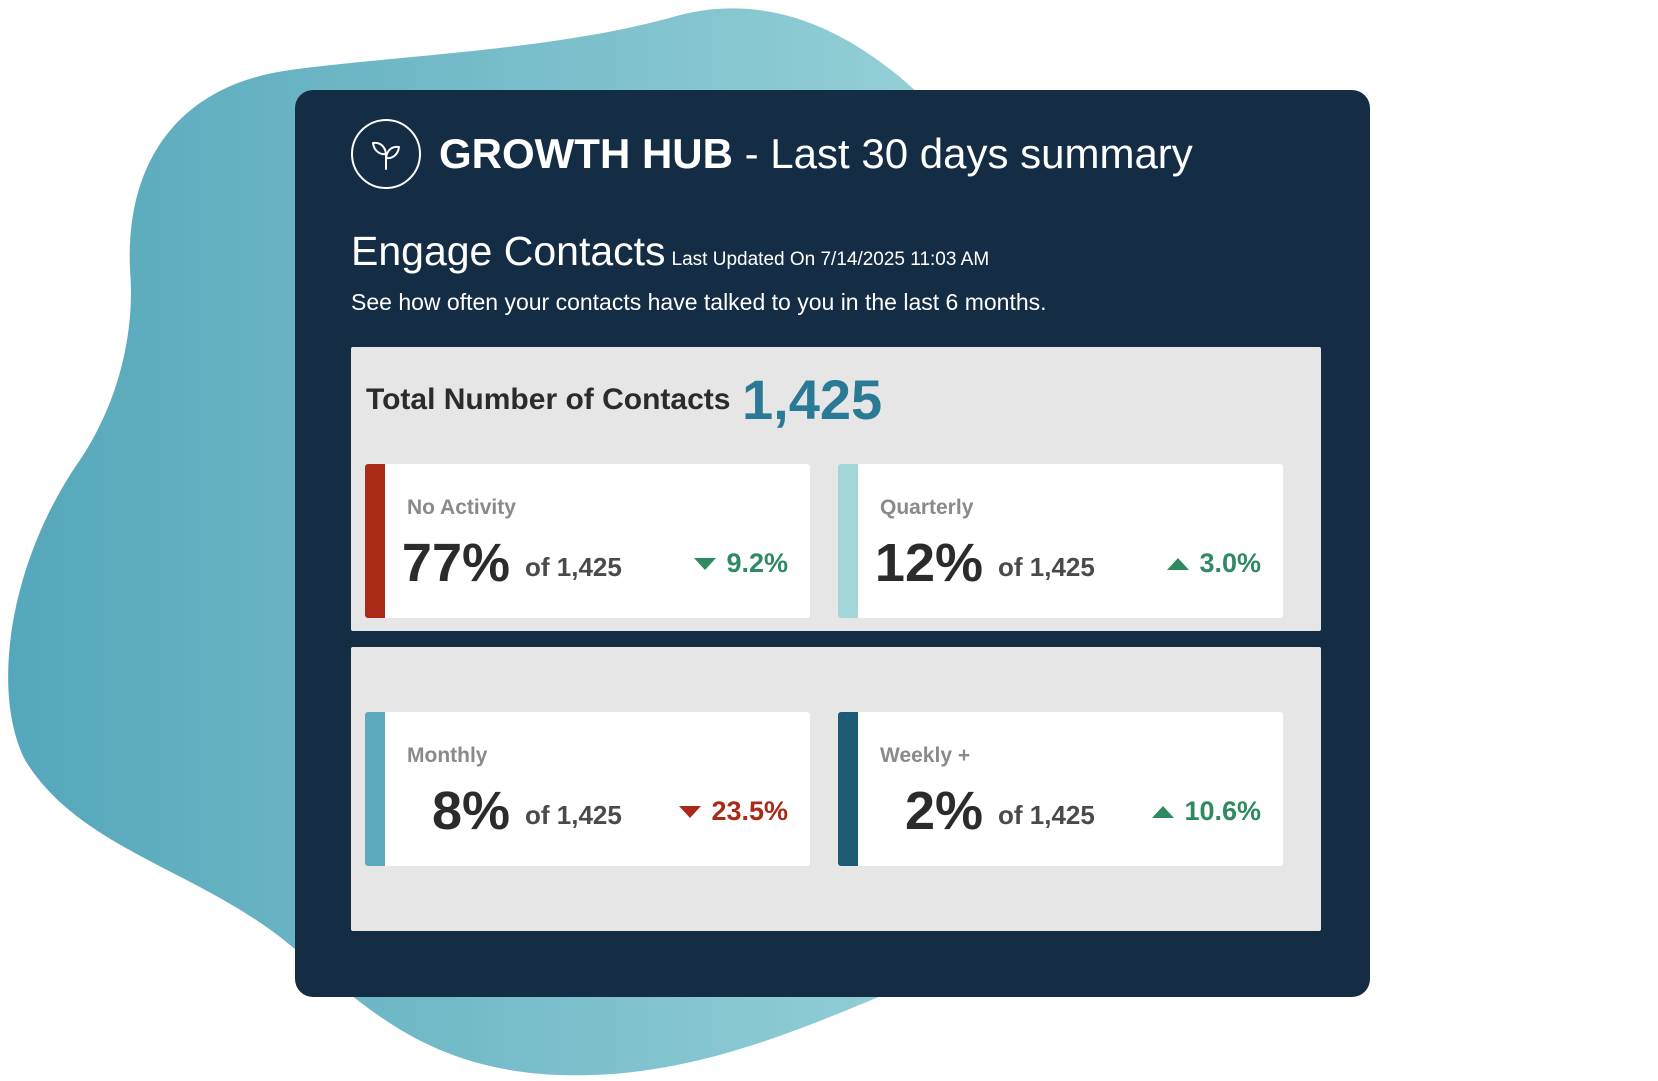 This screenshot has width=1658, height=1081. Describe the element at coordinates (1222, 811) in the screenshot. I see `card-change-value: 10.6%` at that location.